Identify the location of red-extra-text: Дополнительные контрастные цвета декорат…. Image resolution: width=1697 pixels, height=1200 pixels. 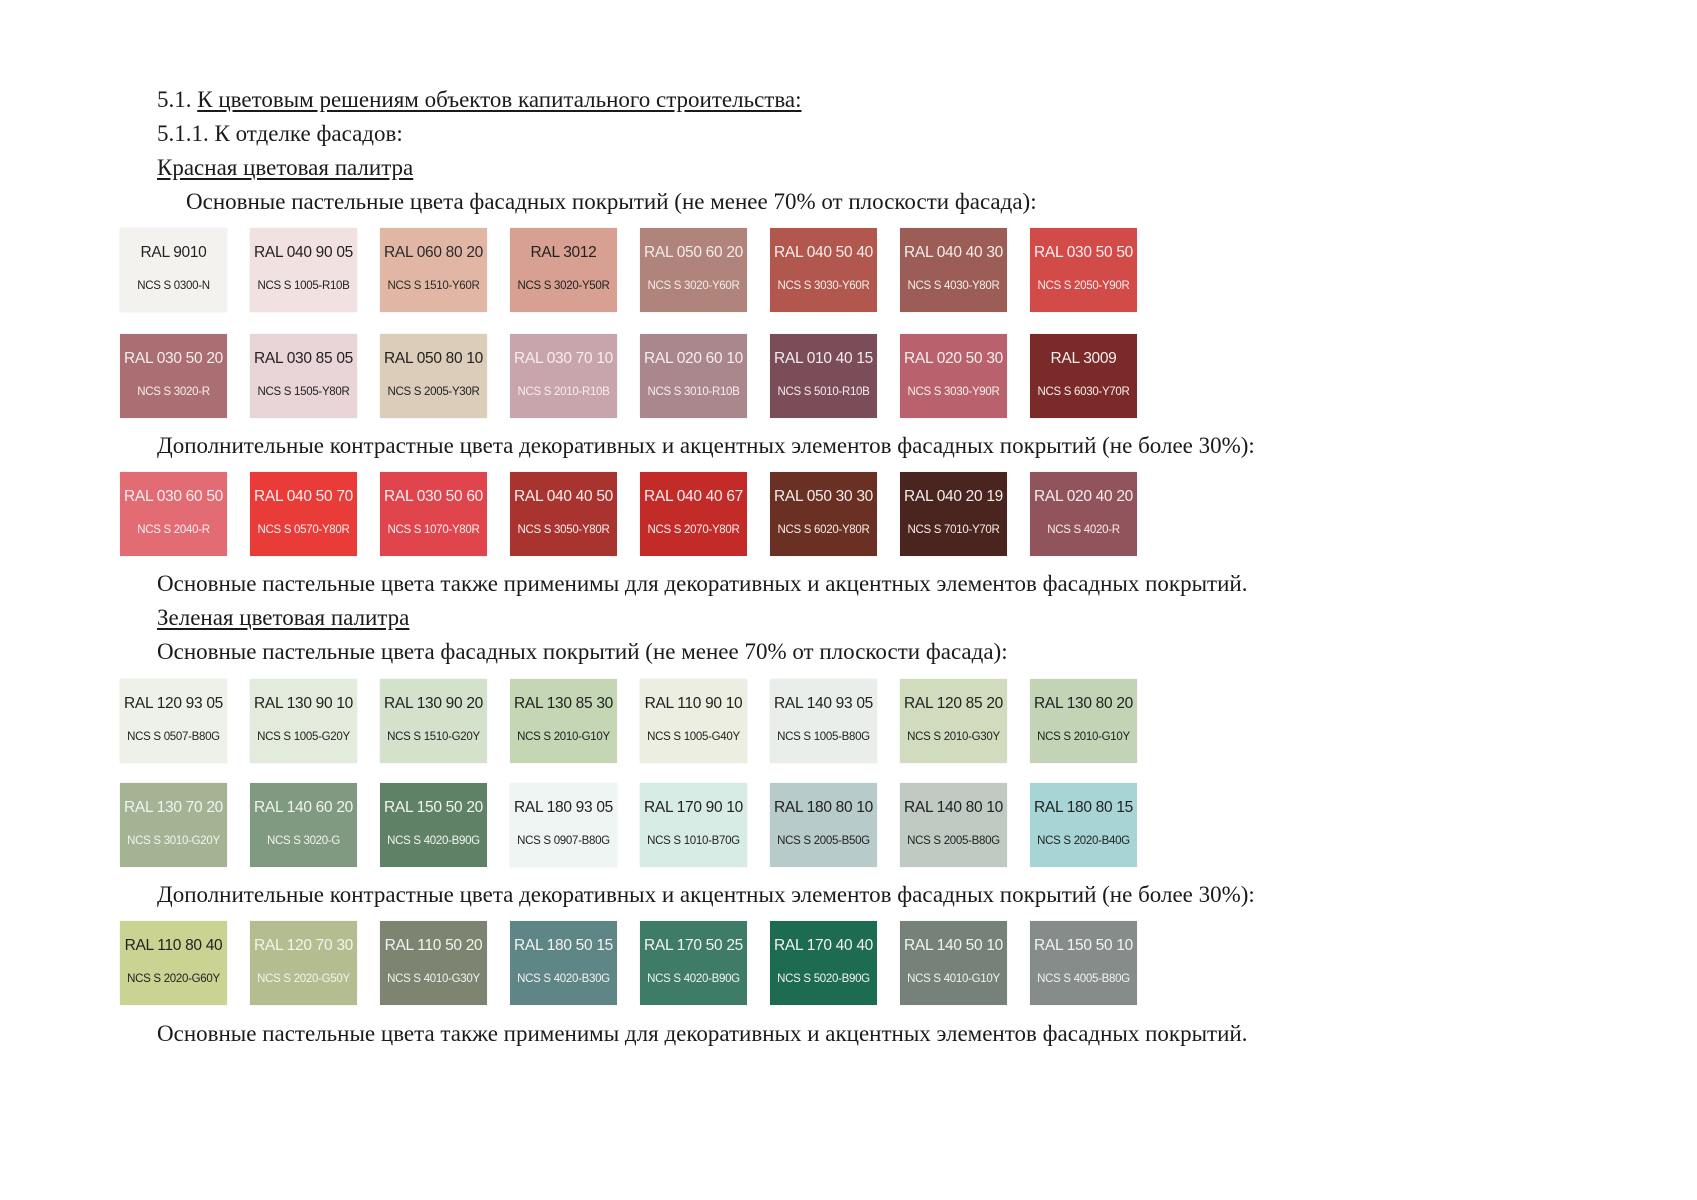
(706, 445).